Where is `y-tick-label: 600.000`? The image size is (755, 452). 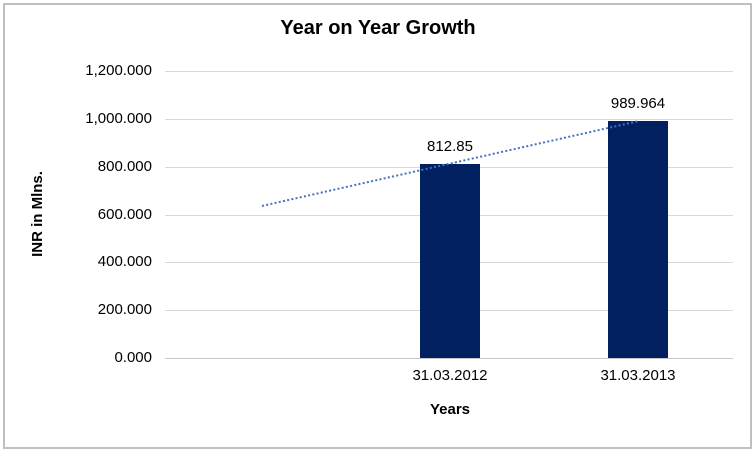
y-tick-label: 600.000 is located at coordinates (124, 214).